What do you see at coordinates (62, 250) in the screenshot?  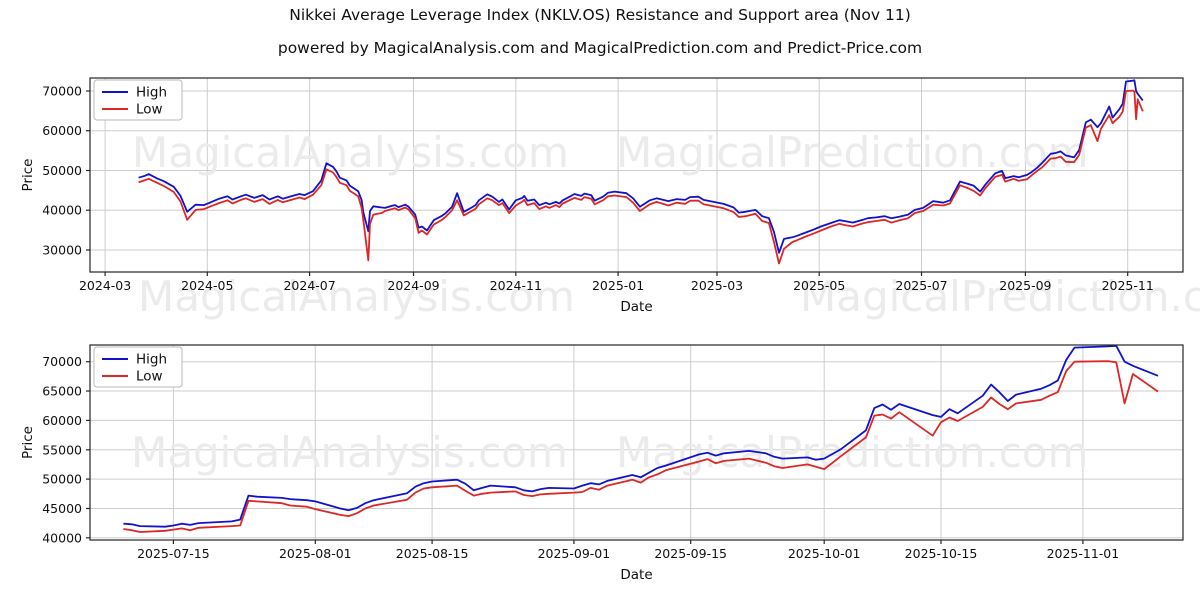 I see `y-tick-label: 30000` at bounding box center [62, 250].